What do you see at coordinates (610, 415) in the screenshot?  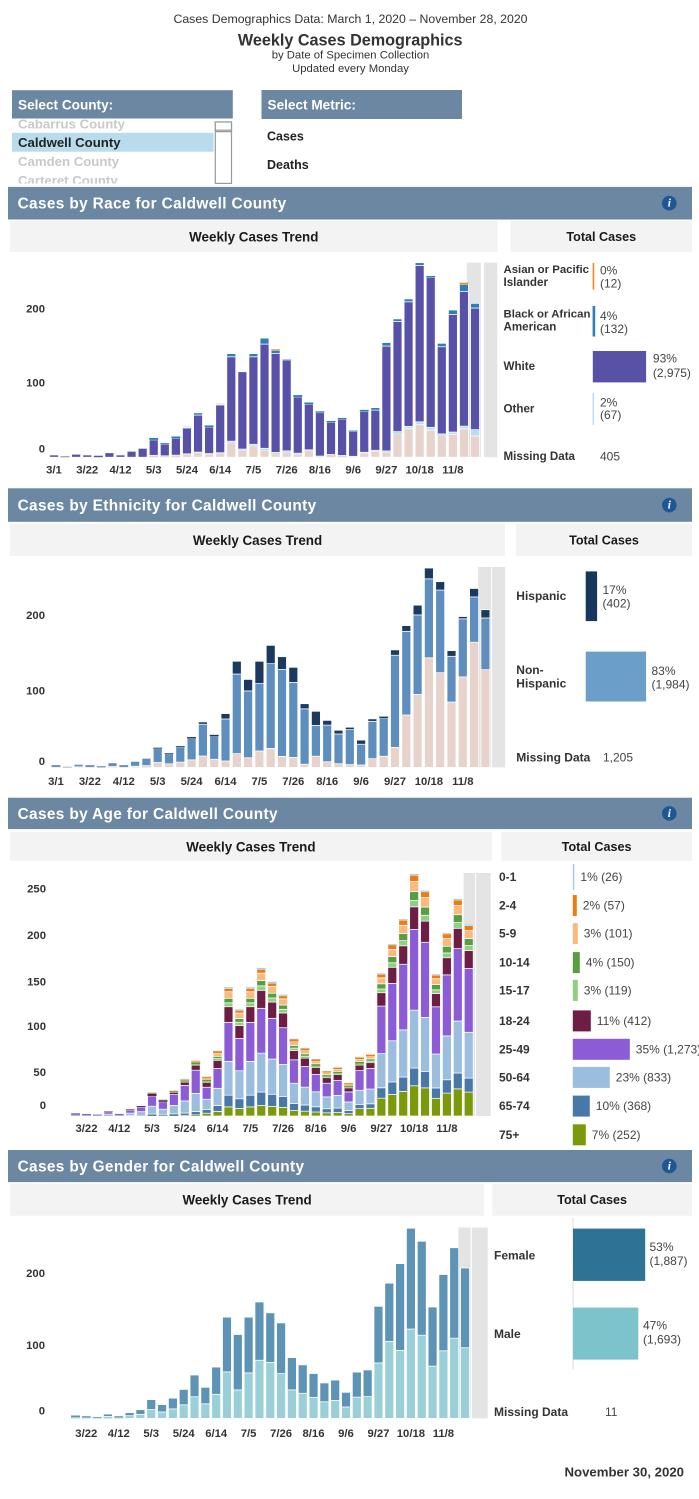 I see `svg-text: (67)` at bounding box center [610, 415].